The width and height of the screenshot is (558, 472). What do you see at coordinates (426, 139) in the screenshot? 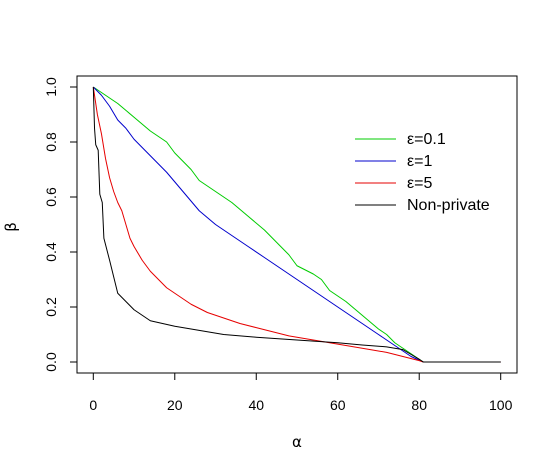
I see `legend-label: ε=0.1` at bounding box center [426, 139].